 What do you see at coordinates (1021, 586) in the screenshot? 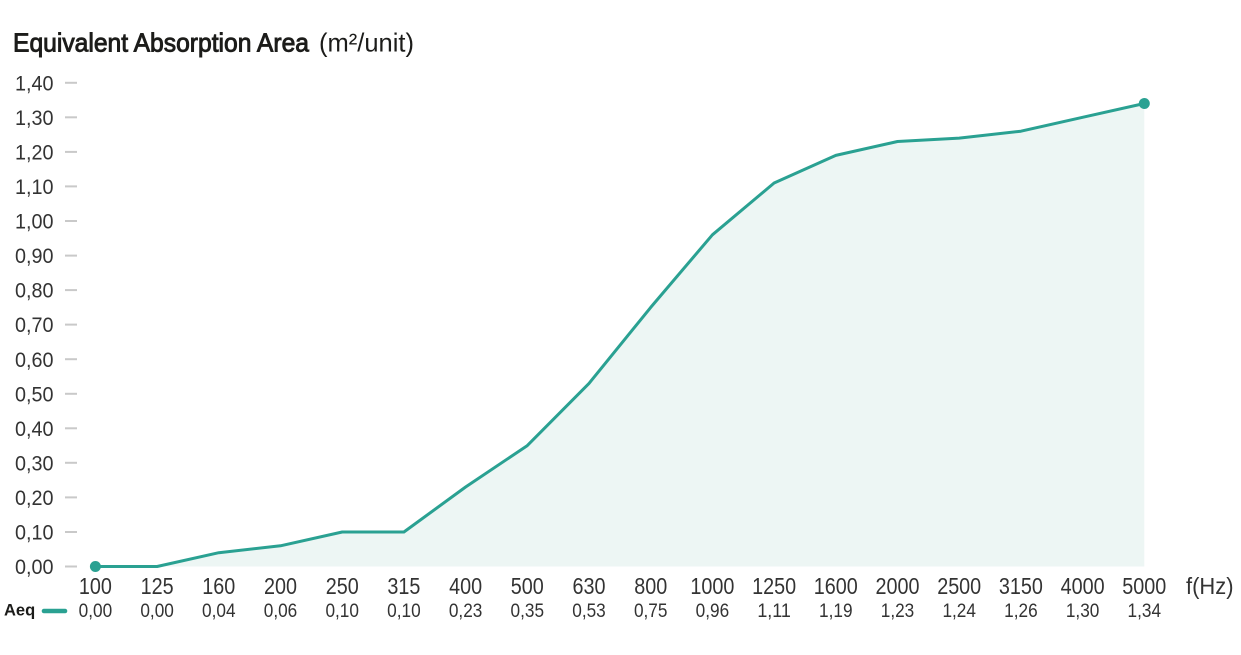
I see `svg-text: 3150` at bounding box center [1021, 586].